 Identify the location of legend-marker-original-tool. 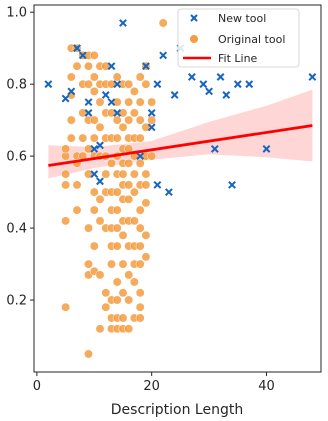
(194, 39).